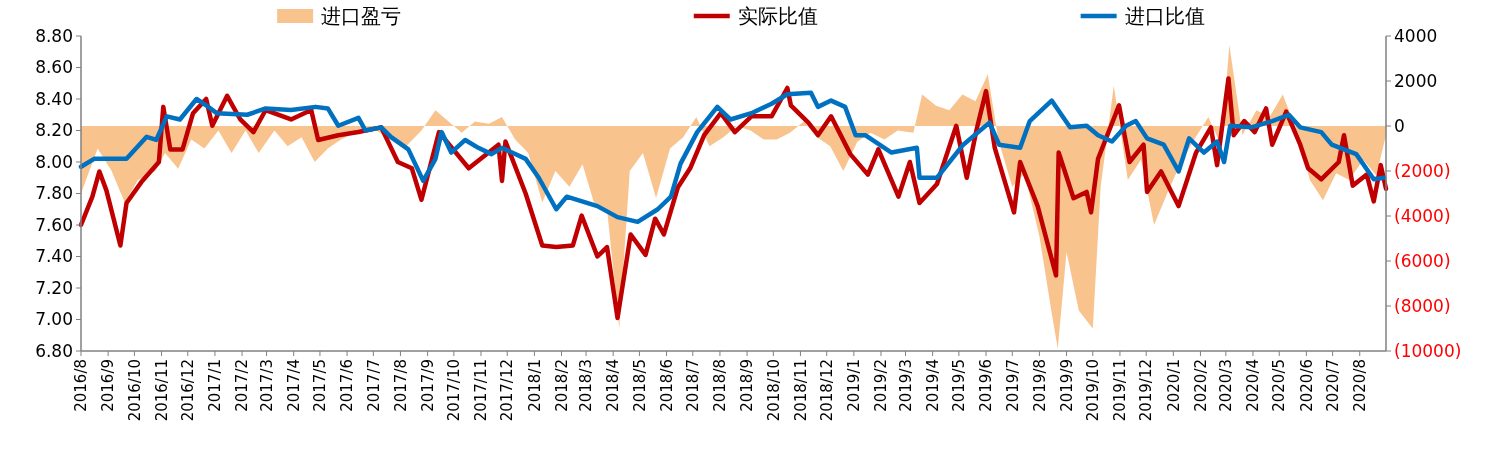 The width and height of the screenshot is (1488, 449). I want to click on x-tick-label: 2019/9, so click(1066, 385).